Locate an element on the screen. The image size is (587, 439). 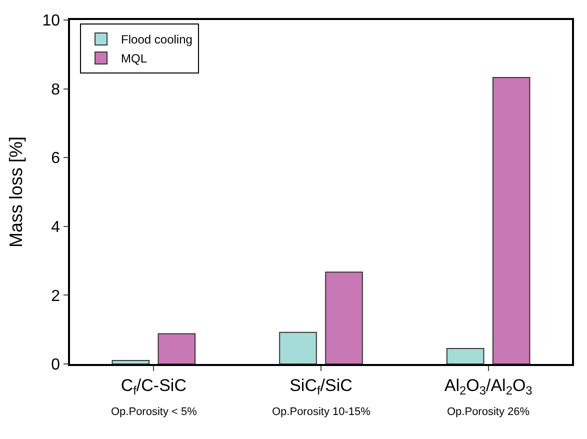
y-tick-label: 8 is located at coordinates (55, 89).